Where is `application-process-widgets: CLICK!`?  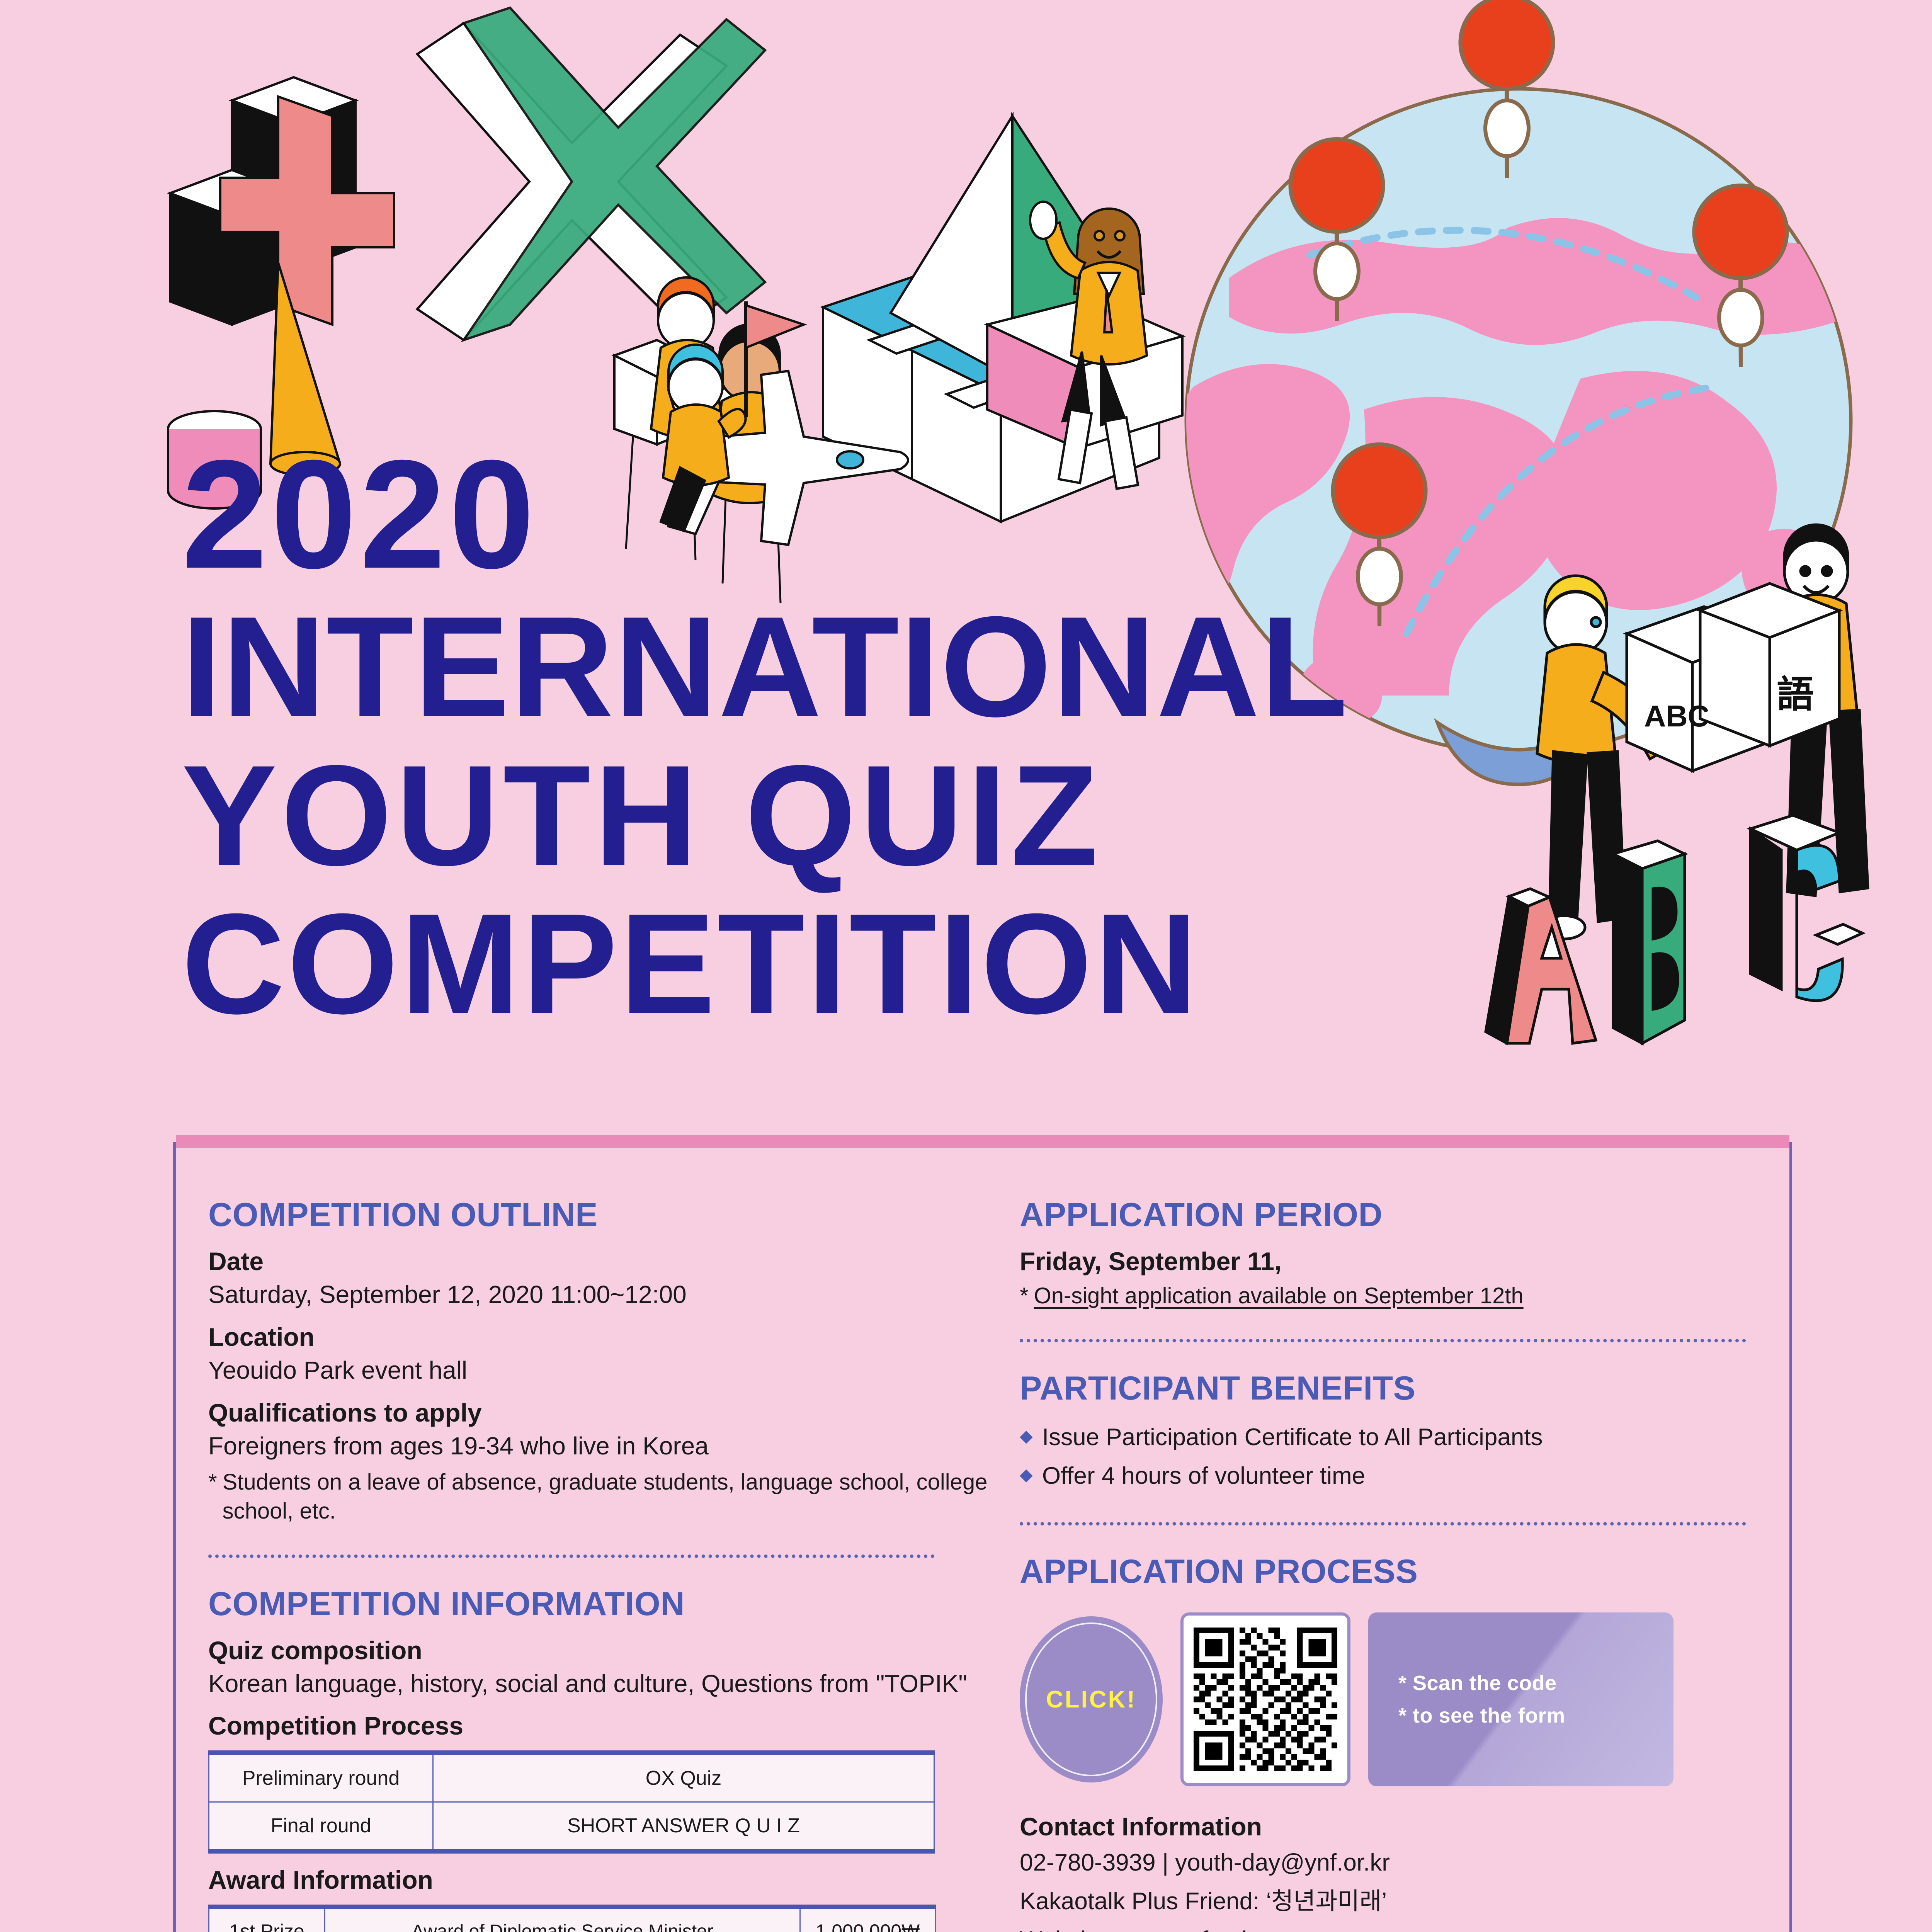 application-process-widgets: CLICK! is located at coordinates (1404, 1700).